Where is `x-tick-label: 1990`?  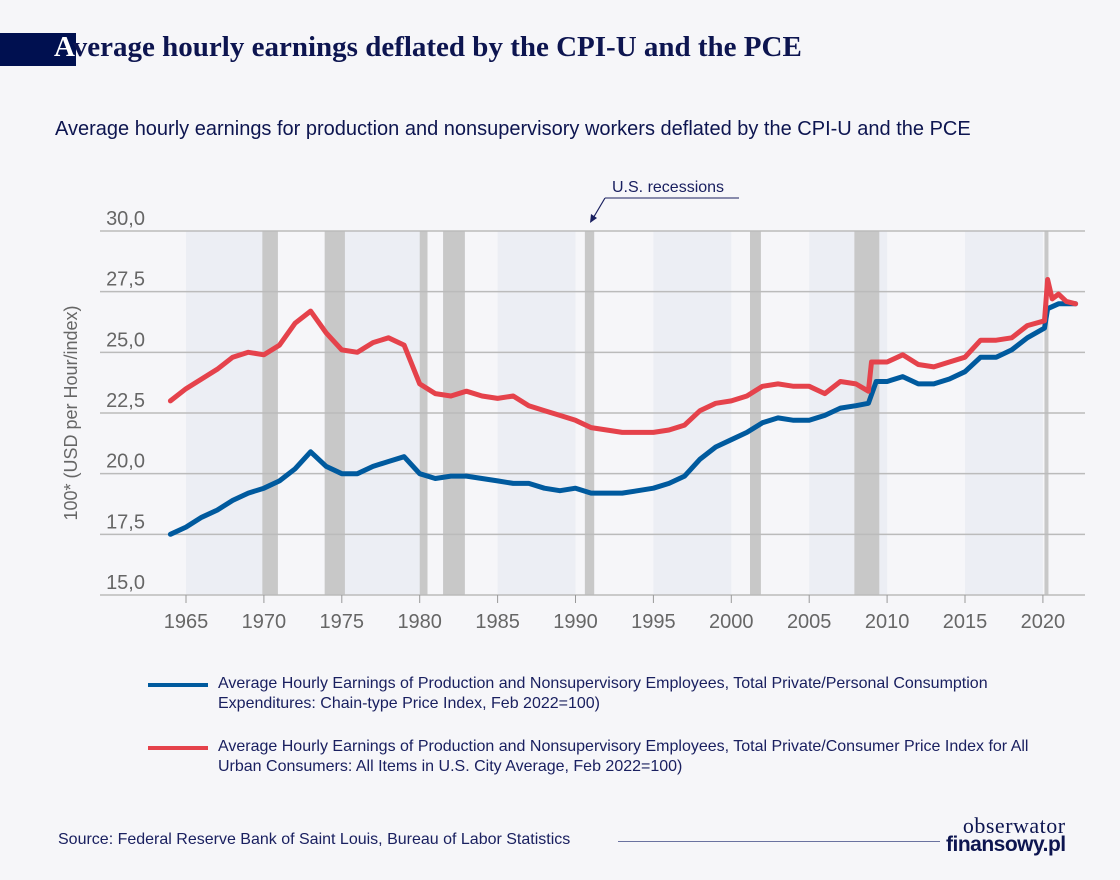 x-tick-label: 1990 is located at coordinates (575, 622).